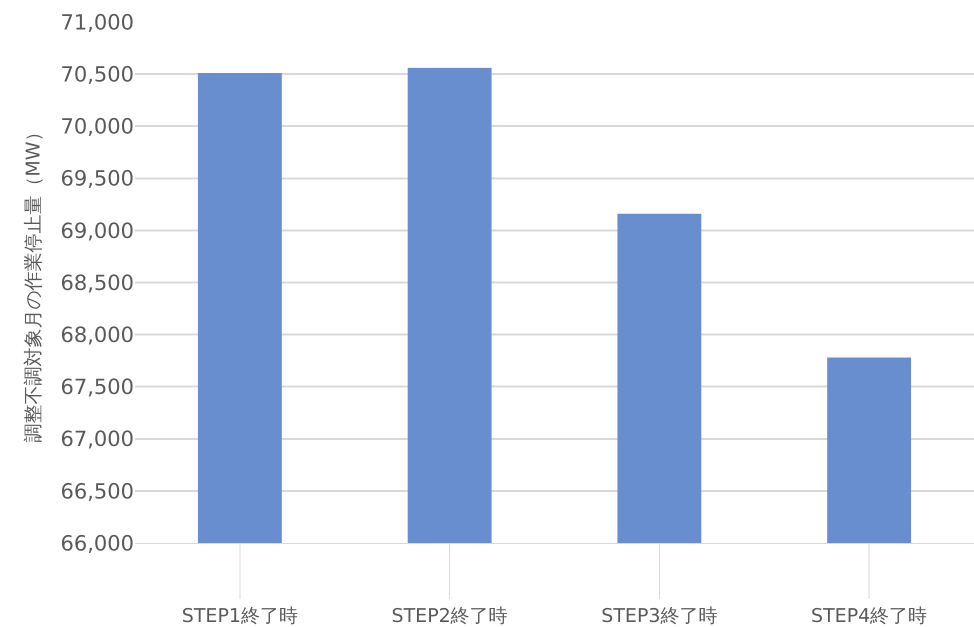  What do you see at coordinates (97, 230) in the screenshot?
I see `y-tick-label: 69,000` at bounding box center [97, 230].